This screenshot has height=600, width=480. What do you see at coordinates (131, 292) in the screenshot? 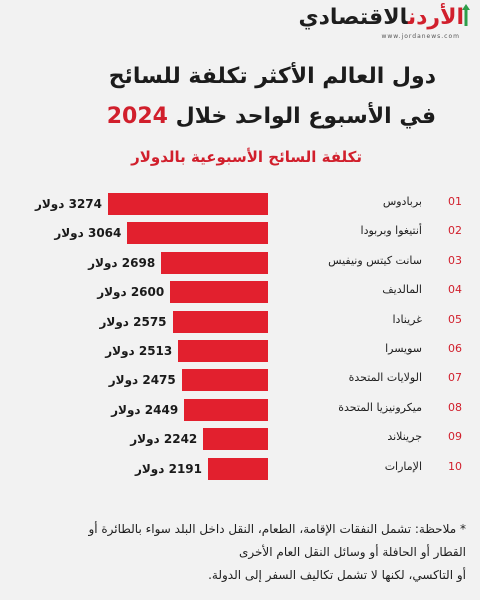
I see `bar-value-label: 2600 دولار` at bounding box center [131, 292].